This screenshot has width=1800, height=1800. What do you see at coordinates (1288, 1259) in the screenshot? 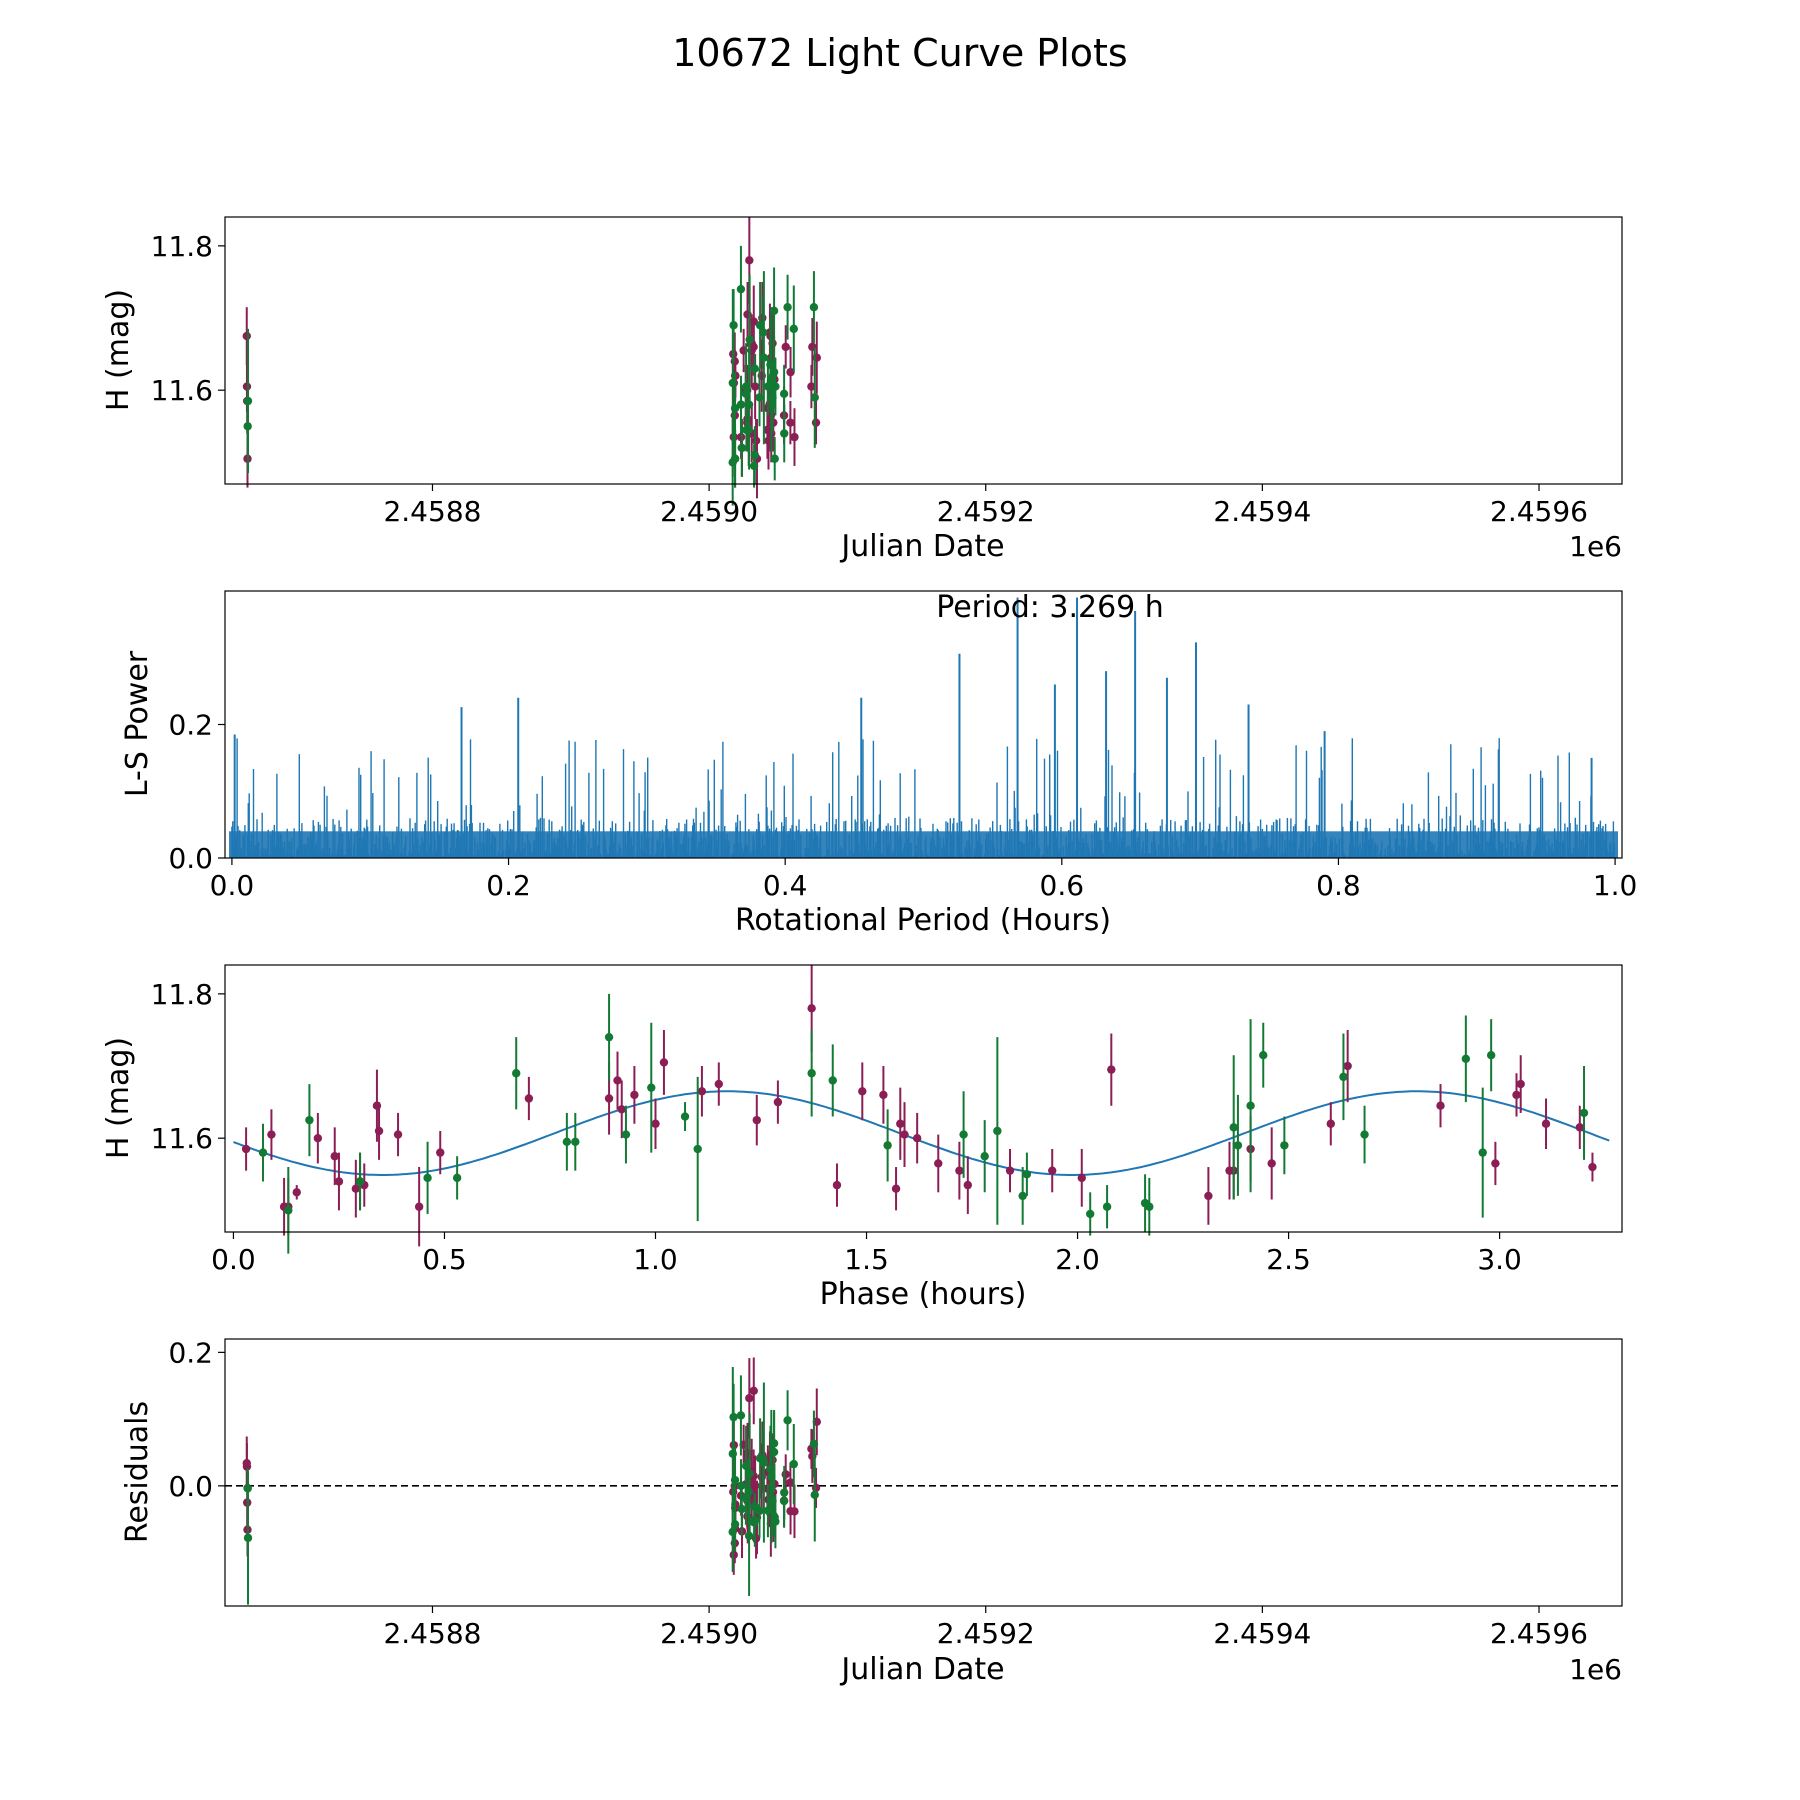
I see `phased-xtick-label: 2.5` at bounding box center [1288, 1259].